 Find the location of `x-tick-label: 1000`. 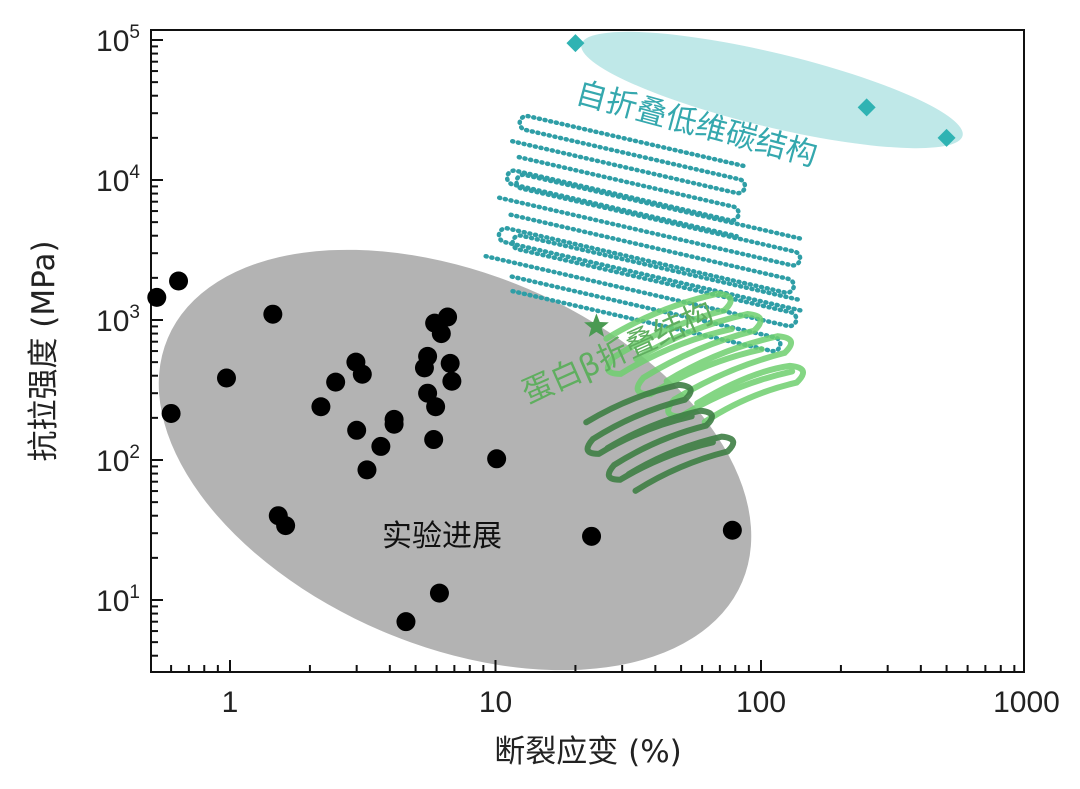

x-tick-label: 1000 is located at coordinates (1026, 702).